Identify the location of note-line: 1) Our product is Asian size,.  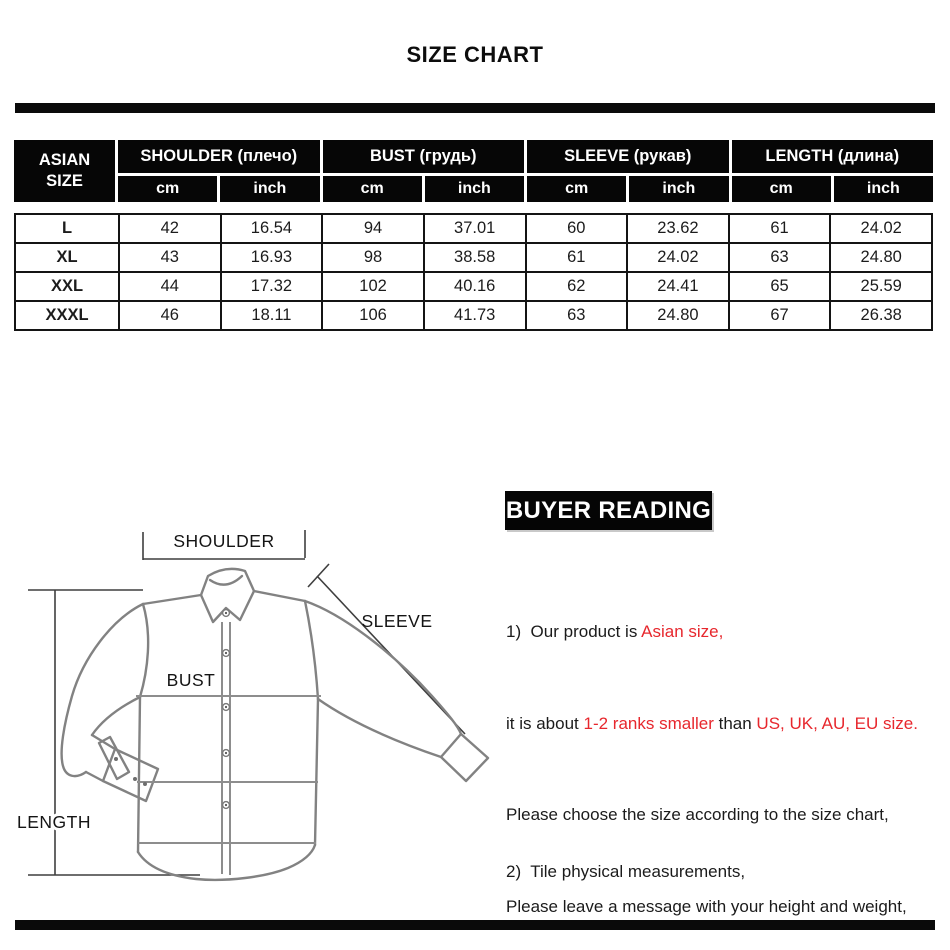
(726, 632).